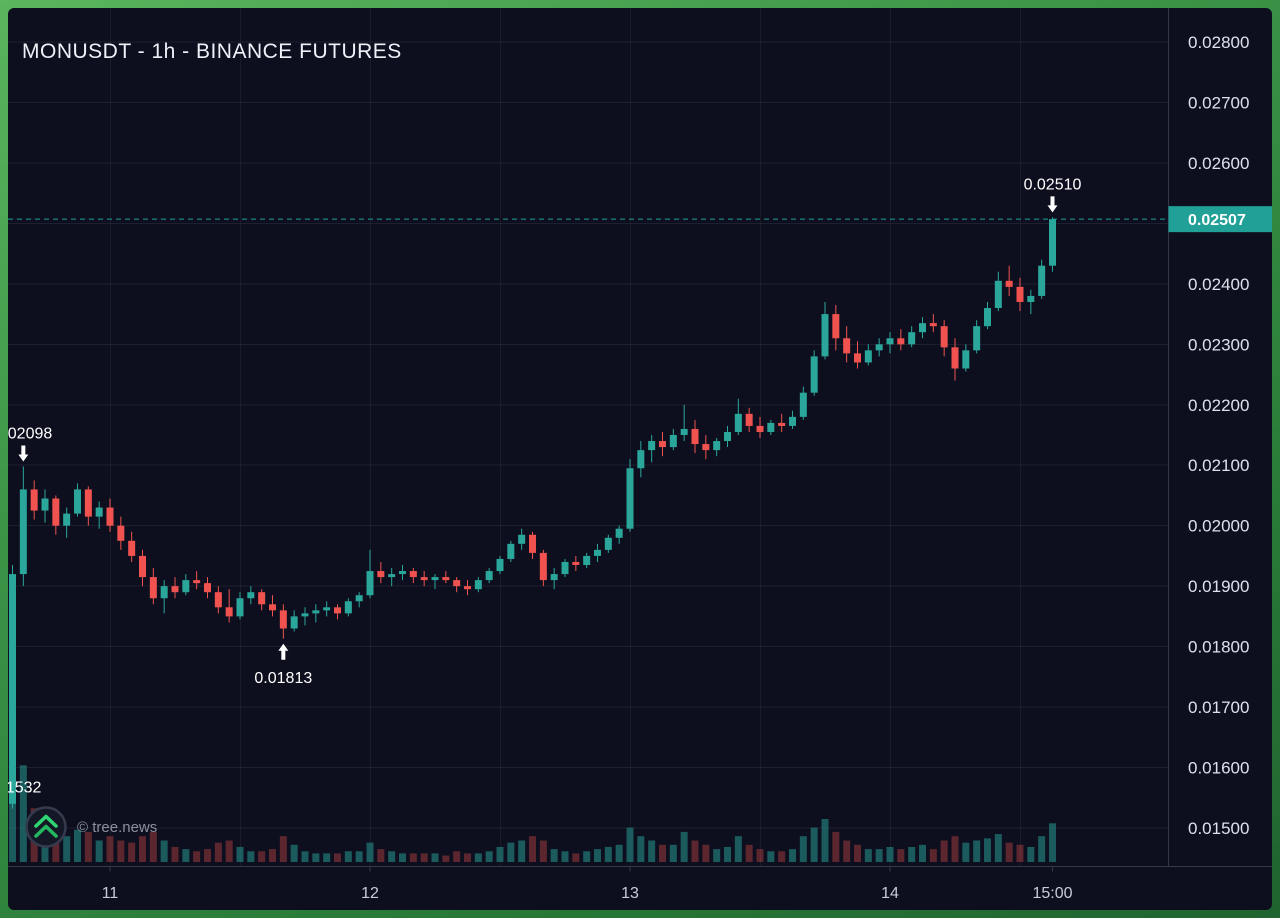 Image resolution: width=1280 pixels, height=918 pixels. Describe the element at coordinates (1217, 220) in the screenshot. I see `current-price-label: 0.02507` at that location.